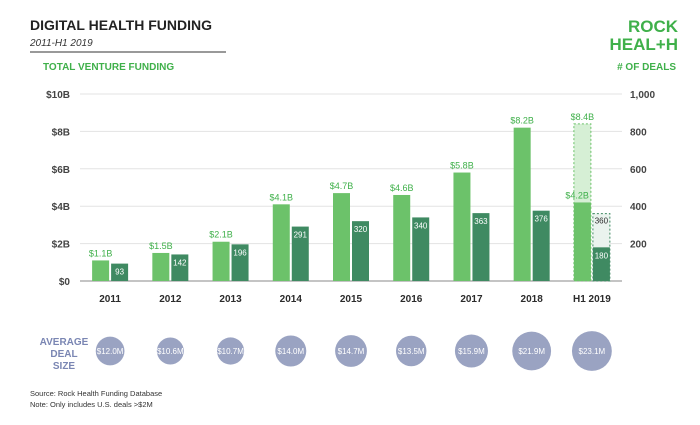 Image resolution: width=700 pixels, height=425 pixels. I want to click on category-label: 2015, so click(351, 299).